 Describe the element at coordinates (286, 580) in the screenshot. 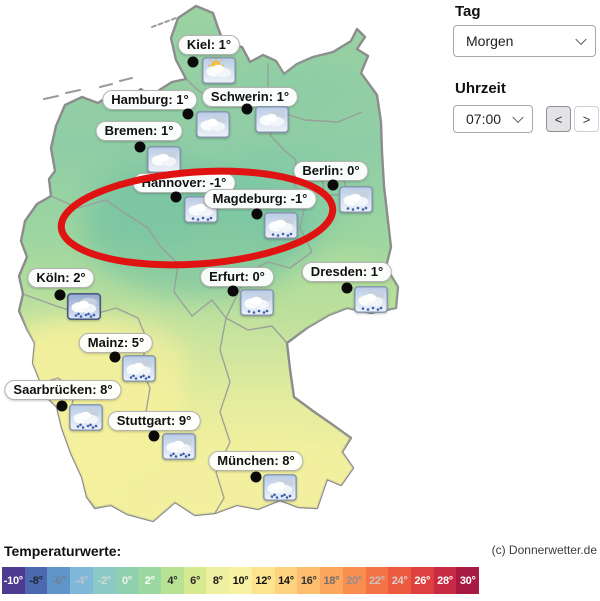

I see `legend-cell: 14°` at that location.